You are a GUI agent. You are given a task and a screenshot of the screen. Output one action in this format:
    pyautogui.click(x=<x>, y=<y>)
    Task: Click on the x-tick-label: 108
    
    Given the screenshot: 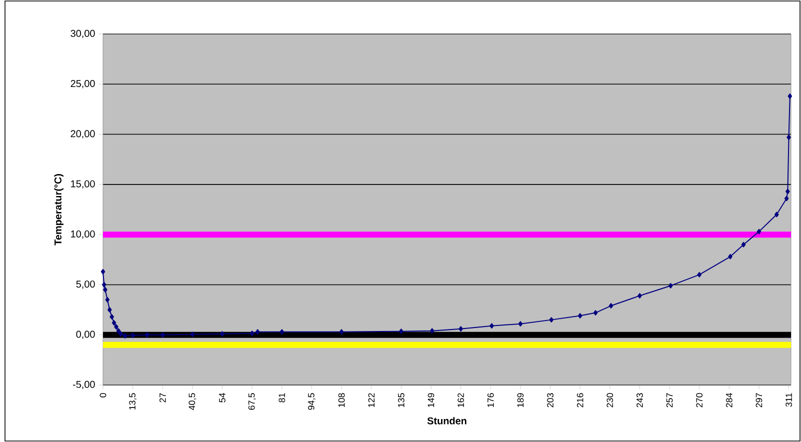 What is the action you would take?
    pyautogui.click(x=341, y=400)
    